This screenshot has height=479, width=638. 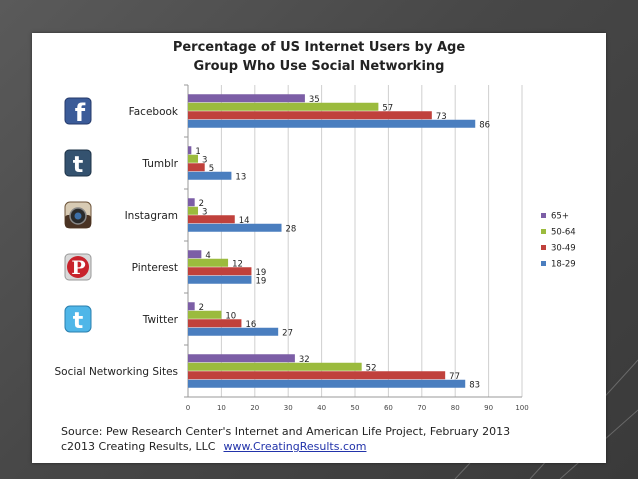 I want to click on data-label: 14, so click(x=244, y=221).